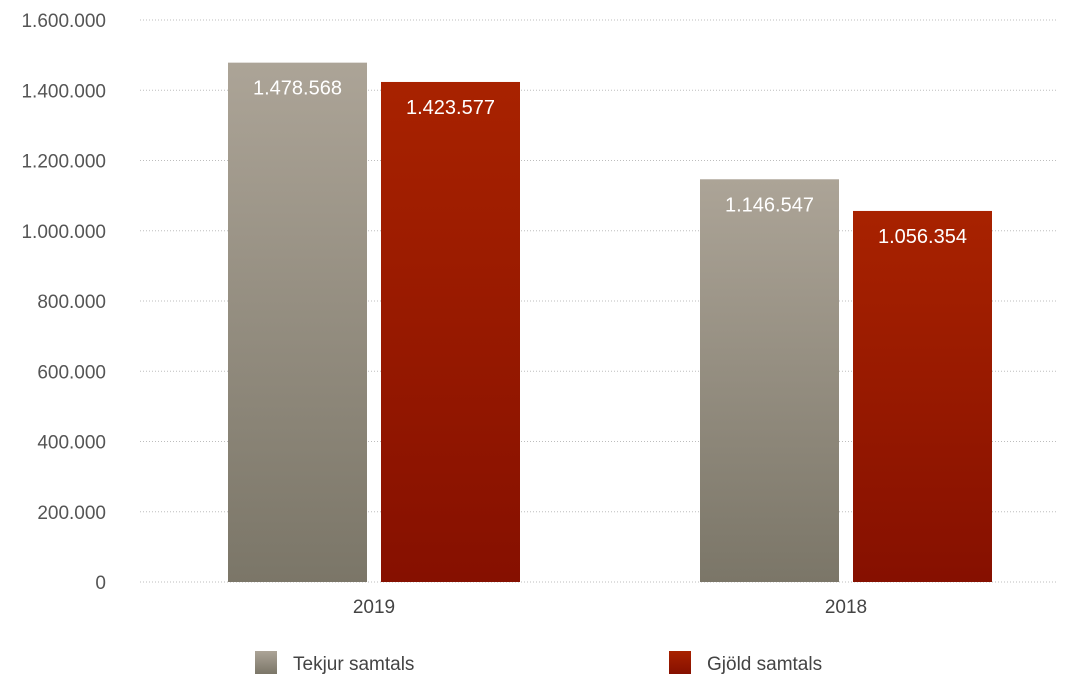 The width and height of the screenshot is (1072, 675). What do you see at coordinates (846, 607) in the screenshot?
I see `x-category-label: 2018` at bounding box center [846, 607].